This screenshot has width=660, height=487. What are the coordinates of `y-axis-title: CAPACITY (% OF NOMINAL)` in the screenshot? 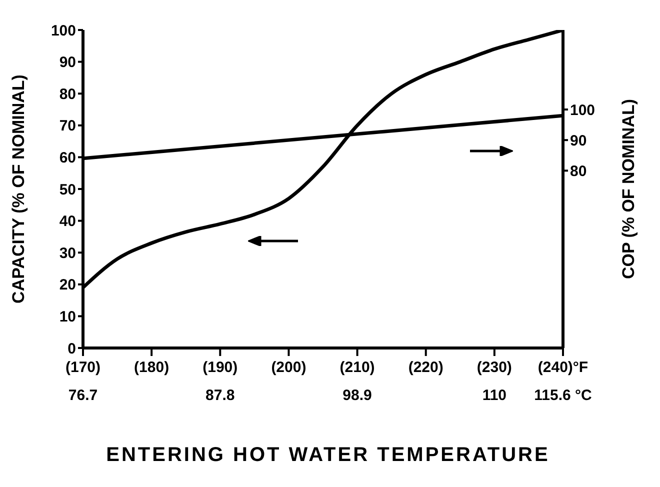 It's located at (18, 189).